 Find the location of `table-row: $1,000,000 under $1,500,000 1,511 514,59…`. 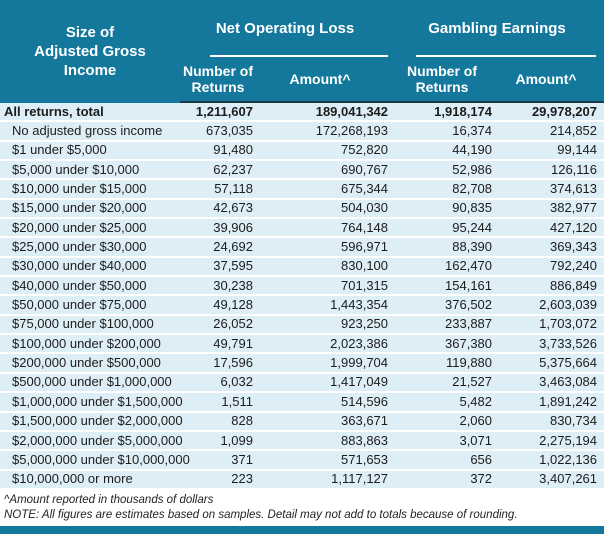

table-row: $1,000,000 under $1,500,000 1,511 514,59… is located at coordinates (302, 403).